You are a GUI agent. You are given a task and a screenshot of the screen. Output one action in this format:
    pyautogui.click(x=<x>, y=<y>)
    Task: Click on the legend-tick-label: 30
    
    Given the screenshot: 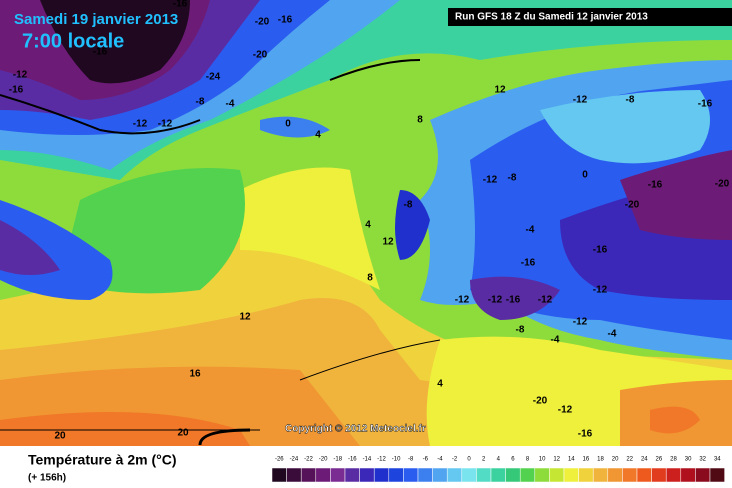 What is the action you would take?
    pyautogui.click(x=688, y=460)
    